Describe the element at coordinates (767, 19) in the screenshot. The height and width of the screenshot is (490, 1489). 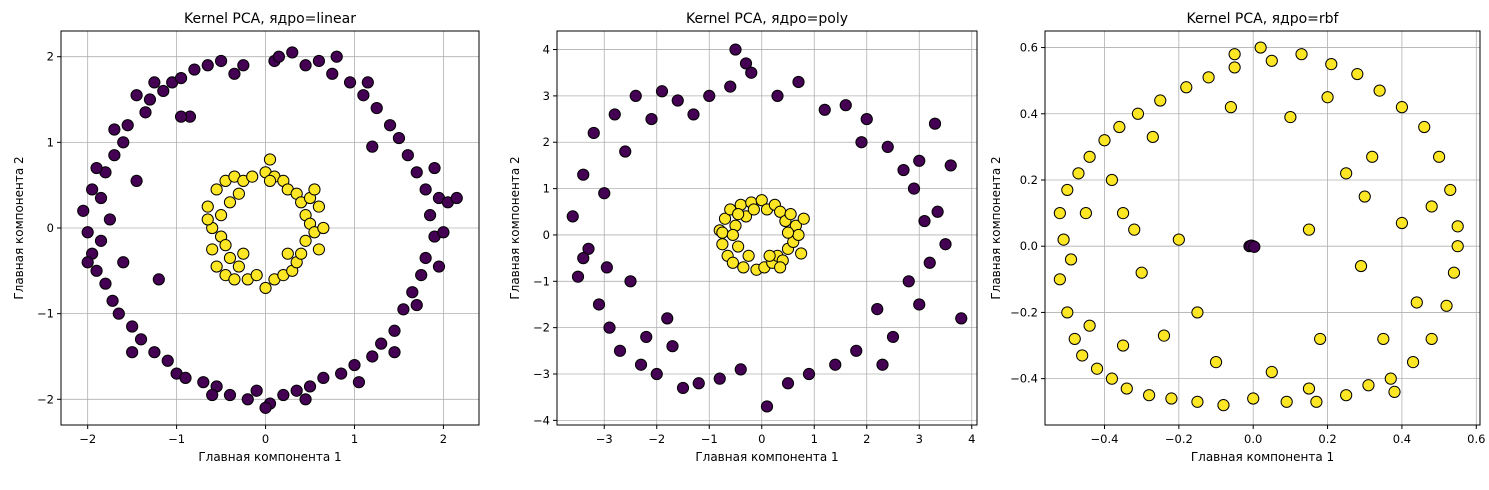
I see `chart-title: Kernel PCA, ядро=poly` at that location.